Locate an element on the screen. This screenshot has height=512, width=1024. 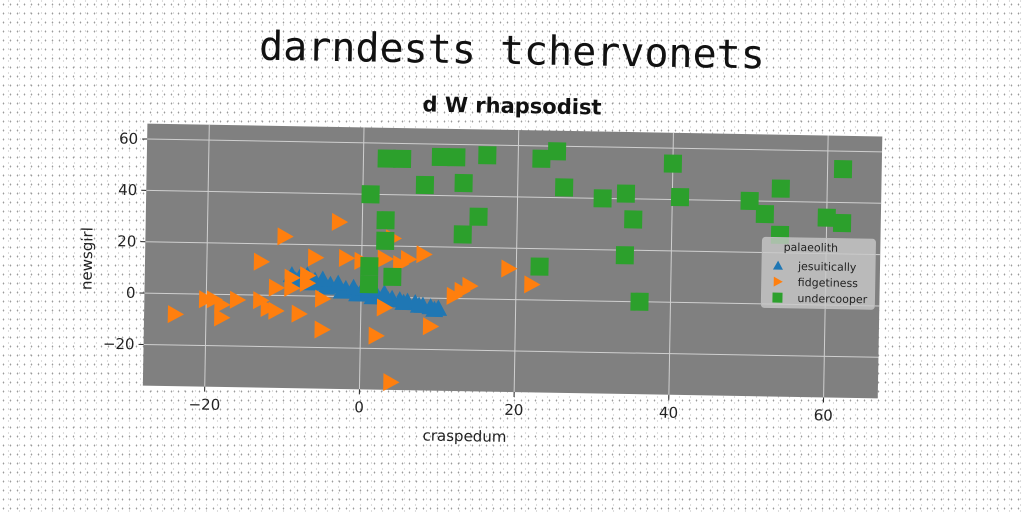
legend-label-fidgetiness: fidgetiness is located at coordinates (828, 283).